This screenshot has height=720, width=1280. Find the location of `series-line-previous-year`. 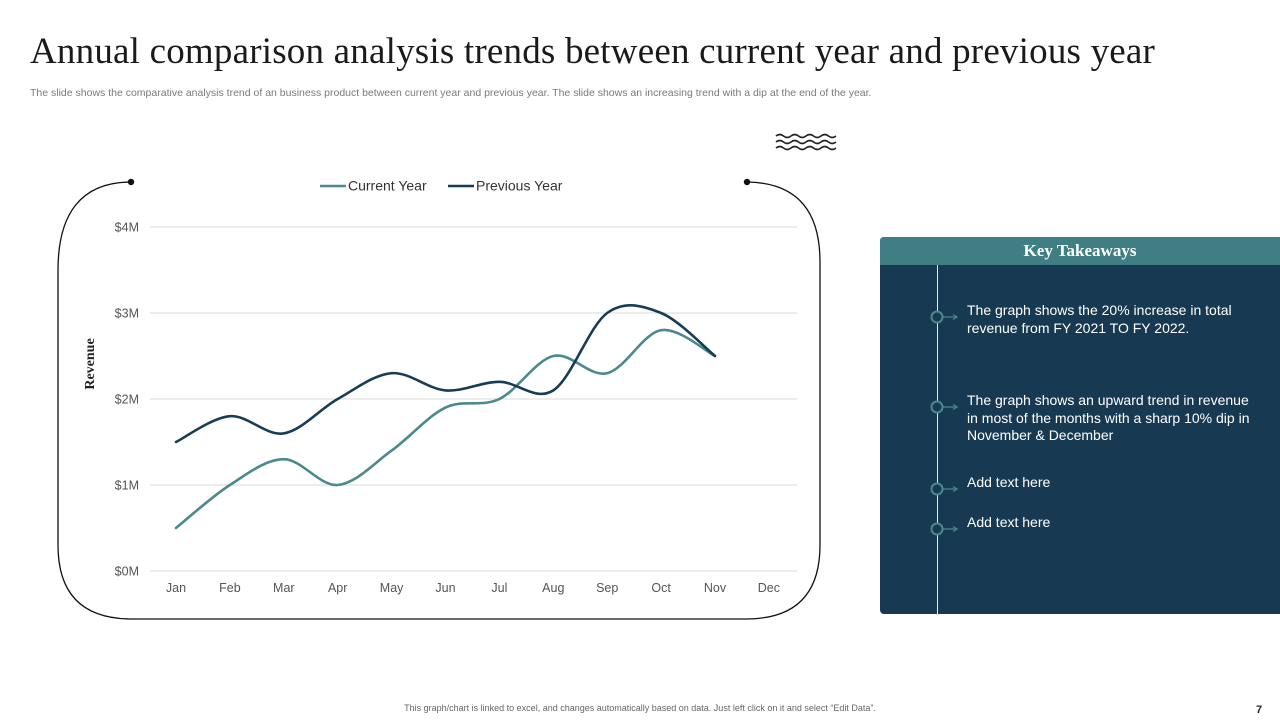

series-line-previous-year is located at coordinates (445, 374).